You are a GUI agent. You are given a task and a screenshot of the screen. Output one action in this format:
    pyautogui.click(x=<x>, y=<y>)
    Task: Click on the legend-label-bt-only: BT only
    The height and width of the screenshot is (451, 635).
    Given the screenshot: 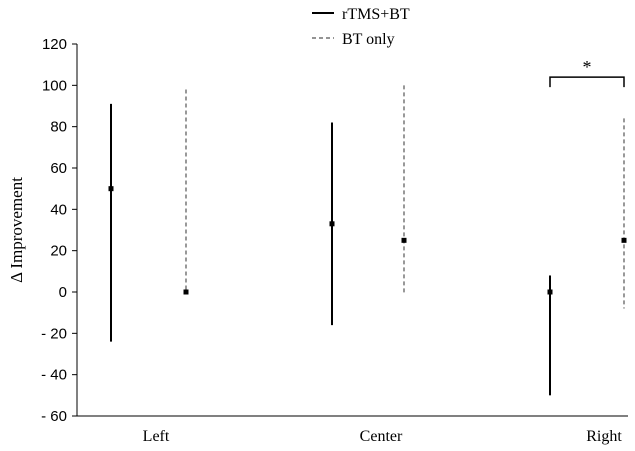 What is the action you would take?
    pyautogui.click(x=368, y=39)
    